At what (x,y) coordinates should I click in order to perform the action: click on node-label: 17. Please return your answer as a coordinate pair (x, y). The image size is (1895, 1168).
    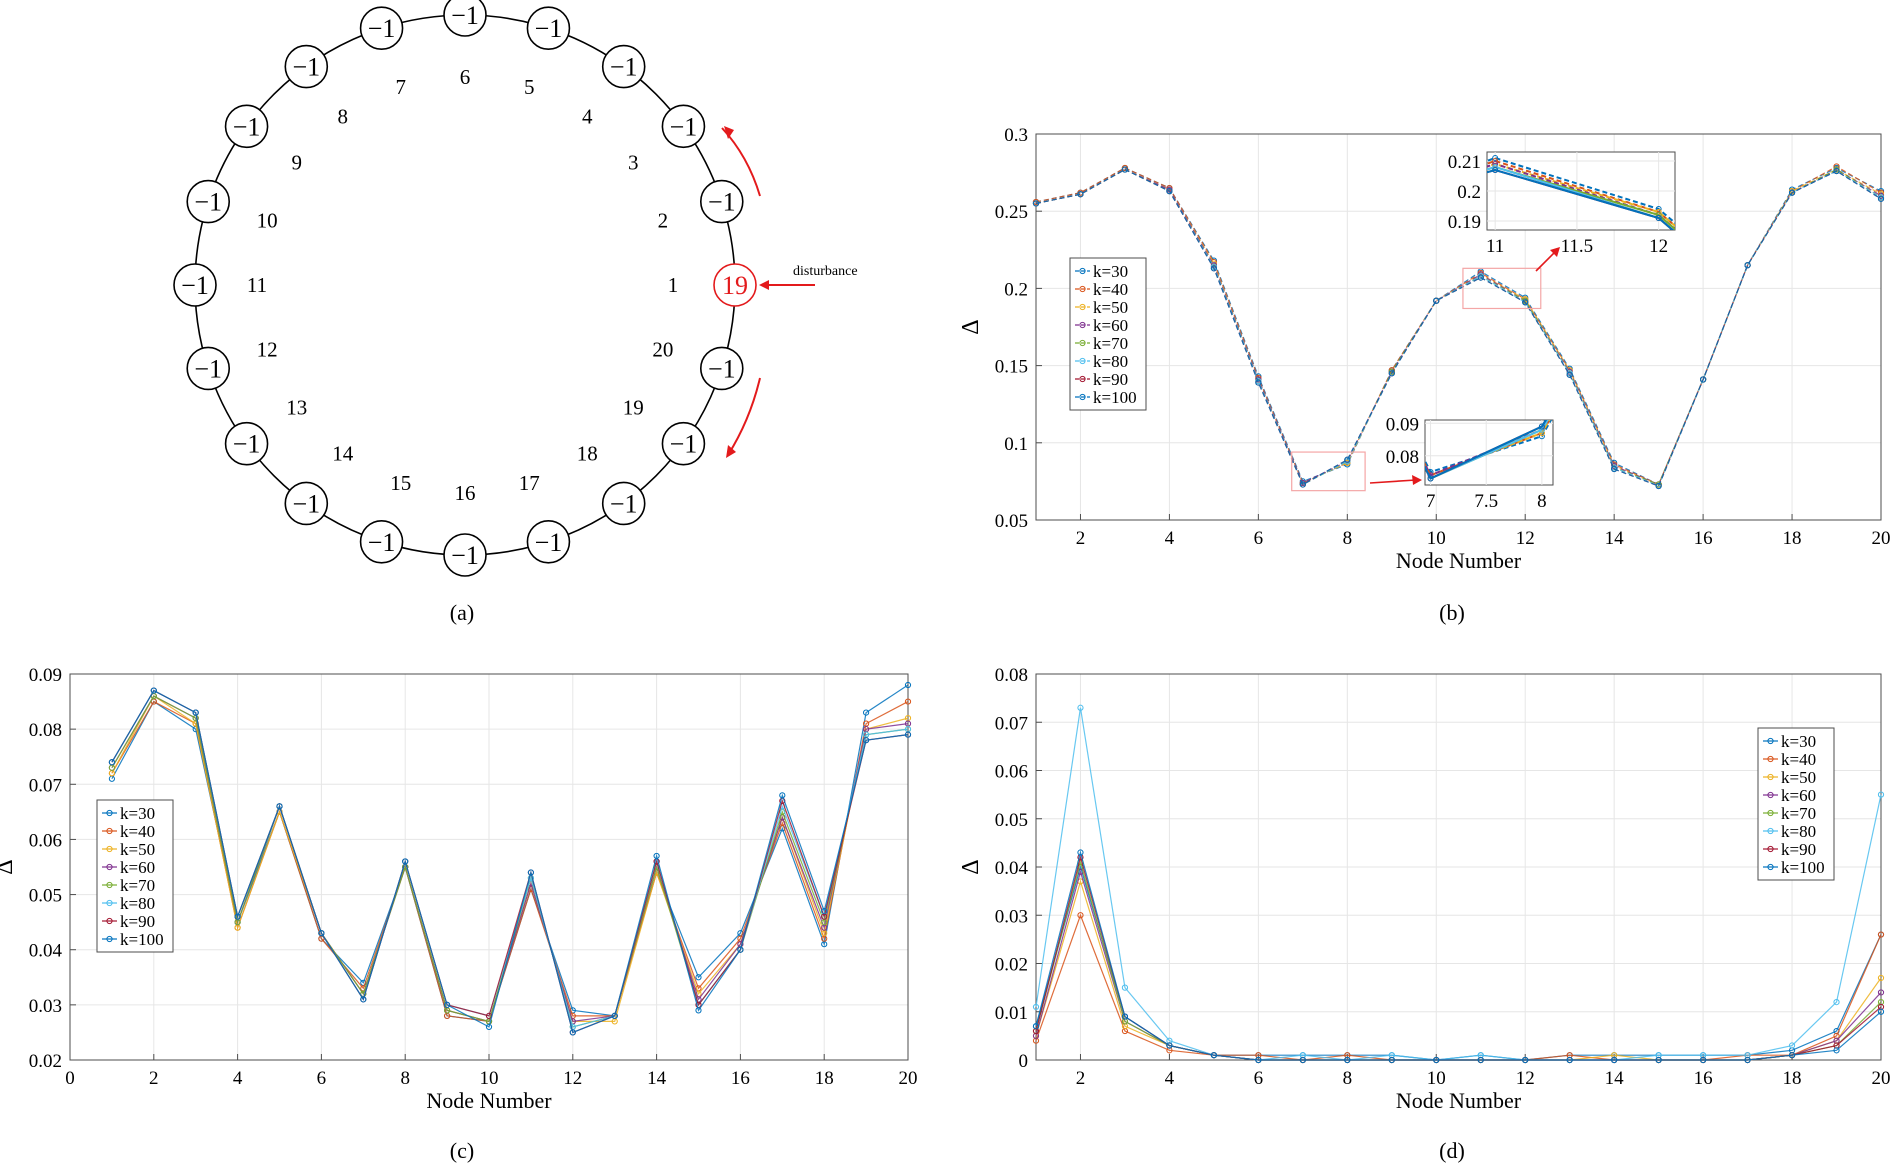
    Looking at the image, I should click on (529, 483).